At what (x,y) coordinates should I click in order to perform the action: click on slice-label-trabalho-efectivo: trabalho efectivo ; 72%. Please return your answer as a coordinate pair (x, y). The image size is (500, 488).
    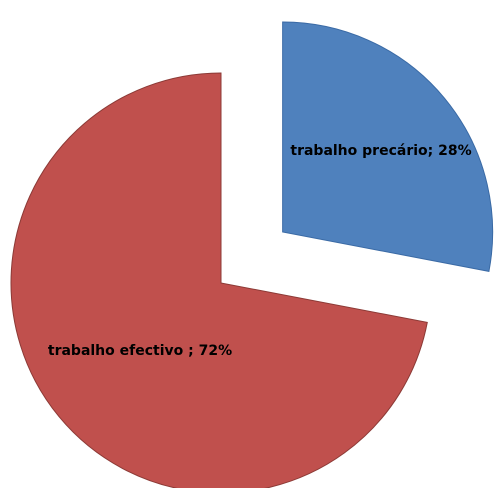
    Looking at the image, I should click on (140, 351).